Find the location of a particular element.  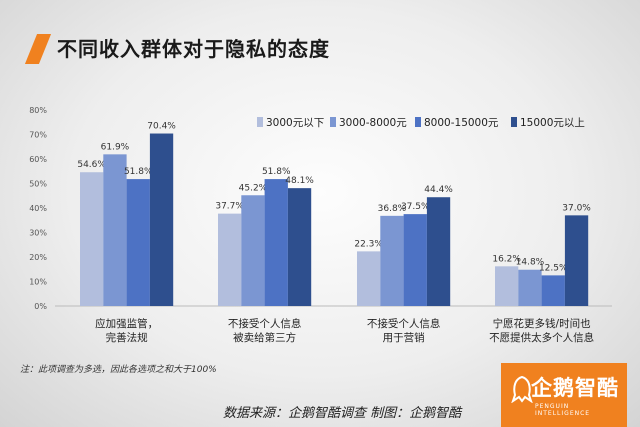

data-label: 48.1% is located at coordinates (299, 181).